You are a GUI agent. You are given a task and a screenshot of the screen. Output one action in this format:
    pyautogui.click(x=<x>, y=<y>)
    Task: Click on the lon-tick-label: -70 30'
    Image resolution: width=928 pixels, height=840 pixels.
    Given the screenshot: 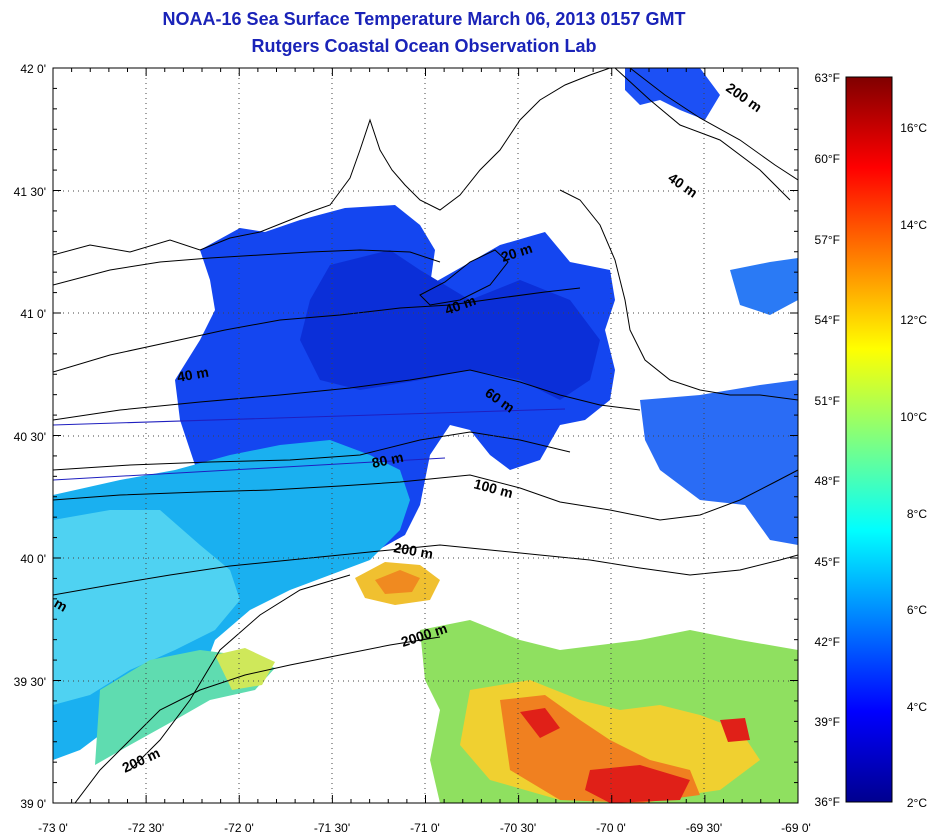 What is the action you would take?
    pyautogui.click(x=518, y=828)
    